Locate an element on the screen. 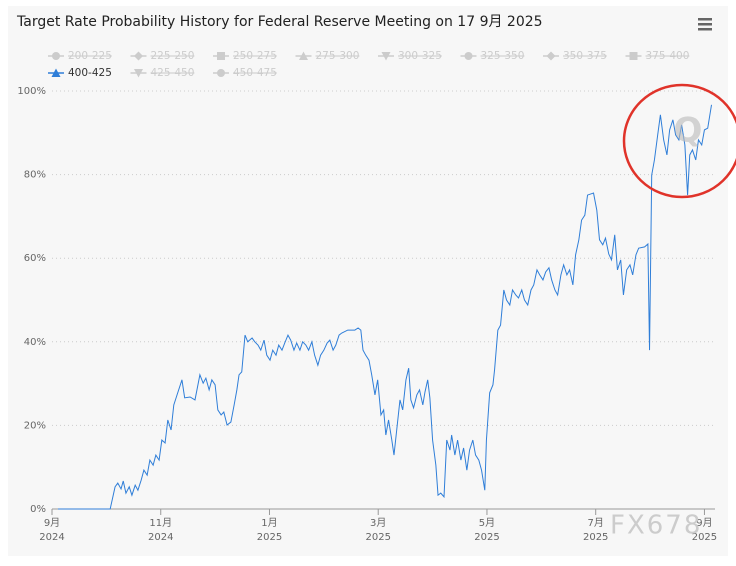  x-tick-label: 11月 2024 is located at coordinates (160, 530).